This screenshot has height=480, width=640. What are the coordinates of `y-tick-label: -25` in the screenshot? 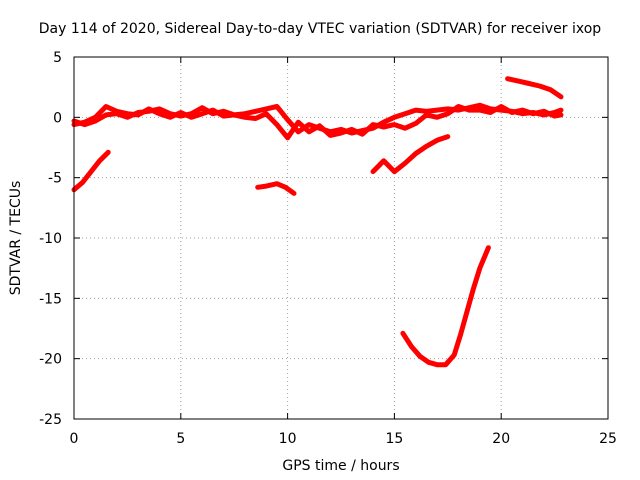 It's located at (50, 420).